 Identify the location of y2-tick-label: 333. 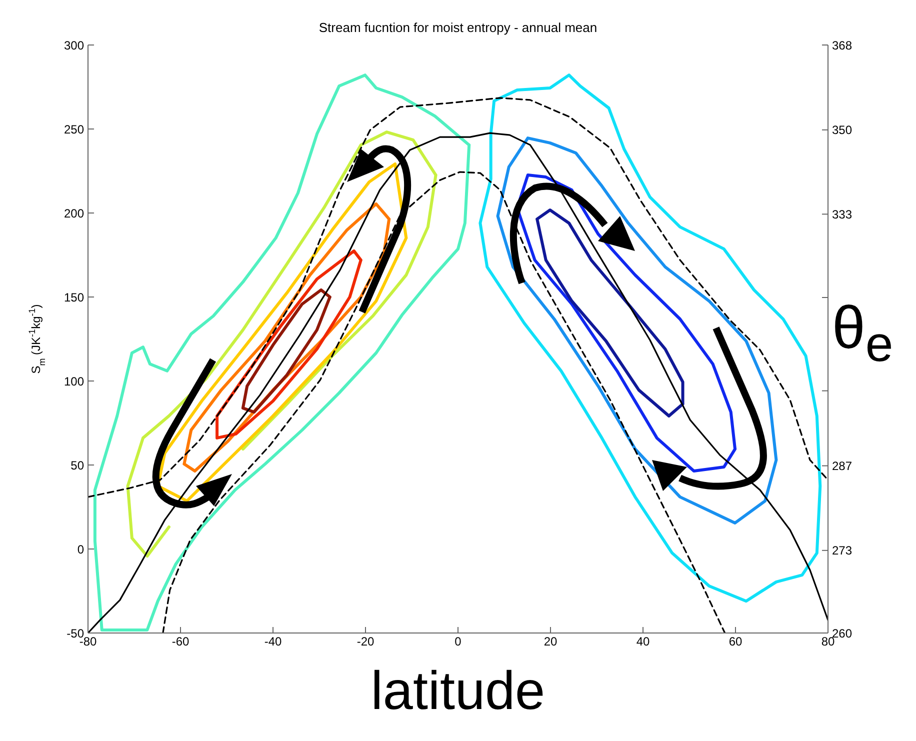
(842, 214).